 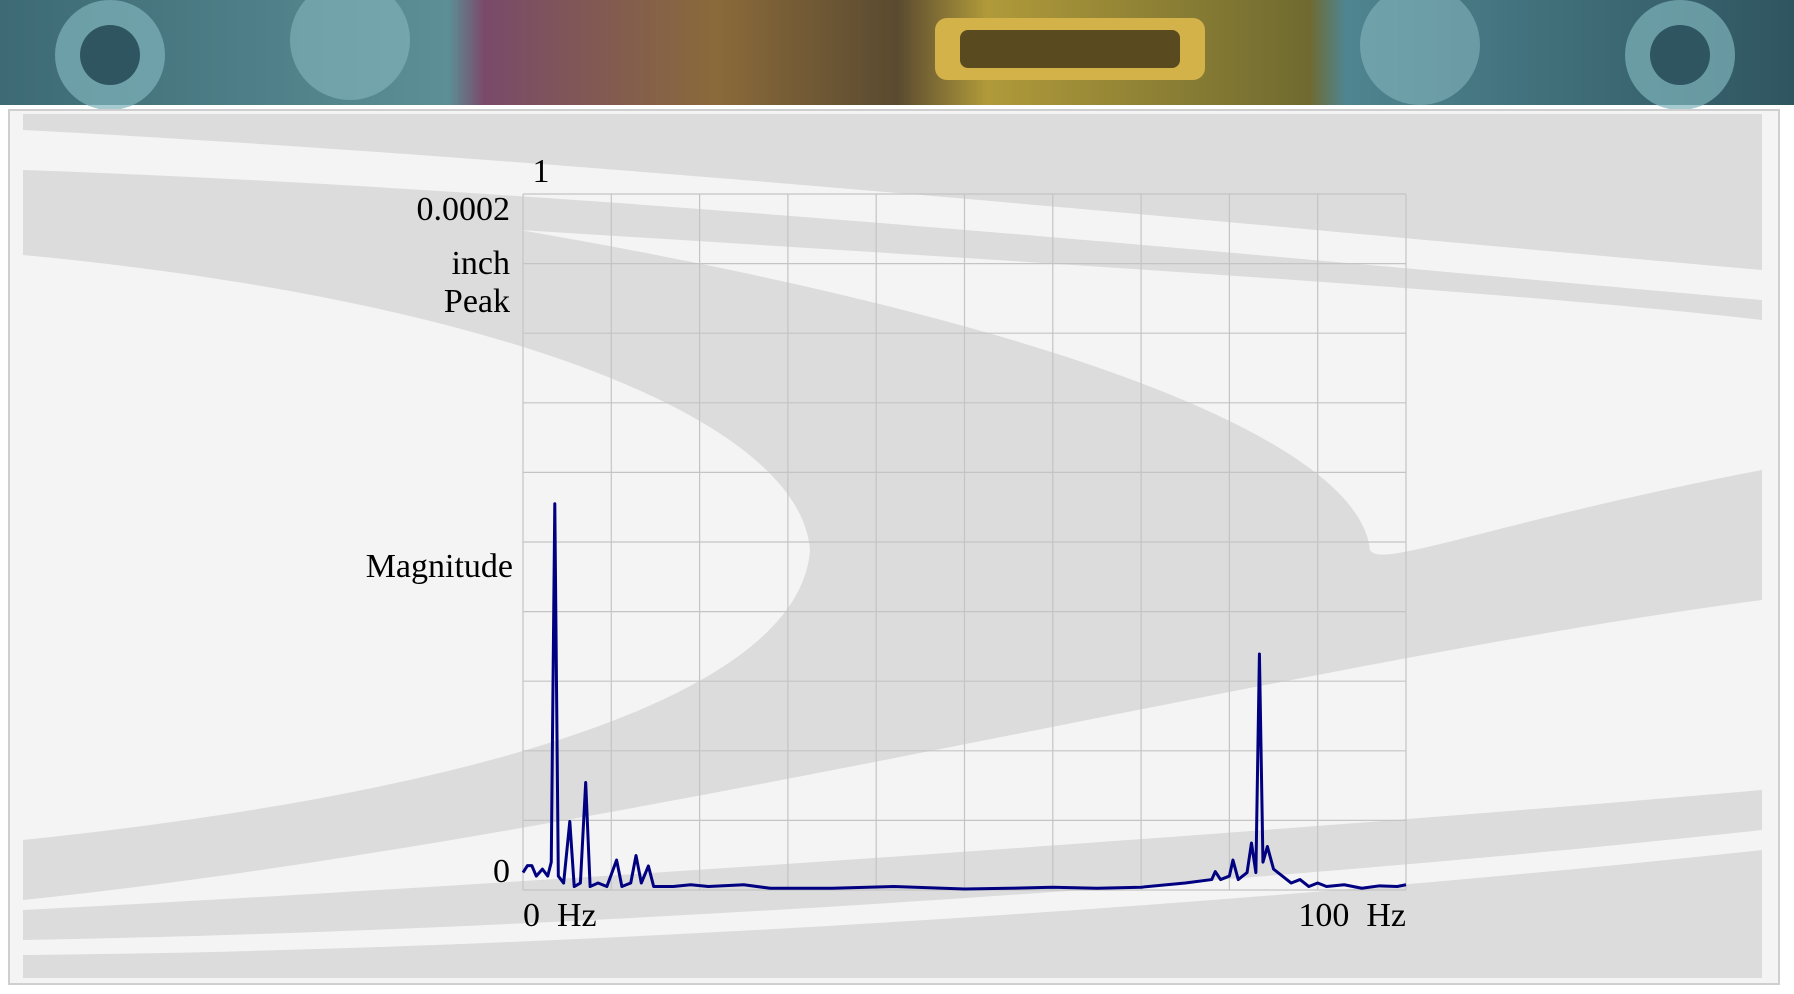 I want to click on y-axis-label: Magnitude, so click(x=439, y=566).